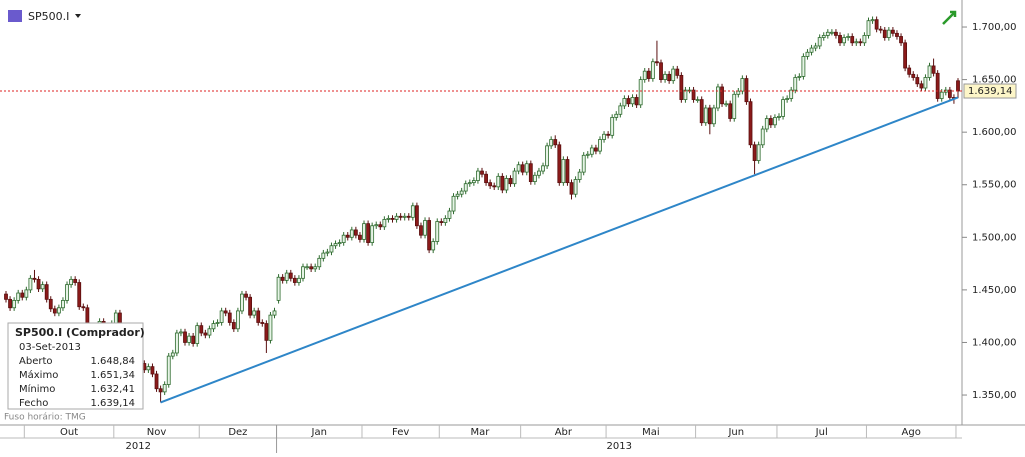  Describe the element at coordinates (911, 432) in the screenshot. I see `x-tick-label: Ago` at that location.